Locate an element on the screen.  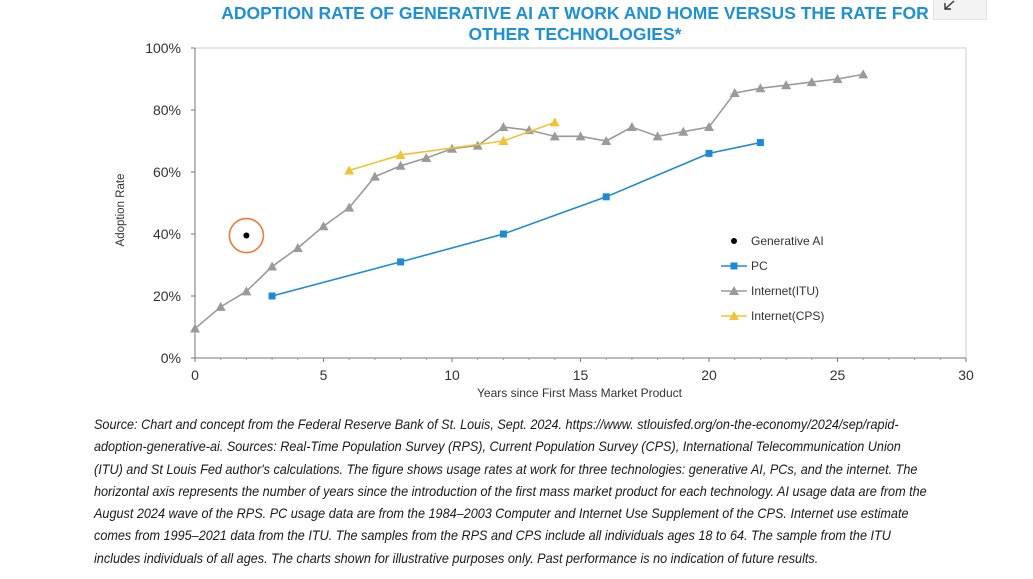
highlight-circle is located at coordinates (246, 235).